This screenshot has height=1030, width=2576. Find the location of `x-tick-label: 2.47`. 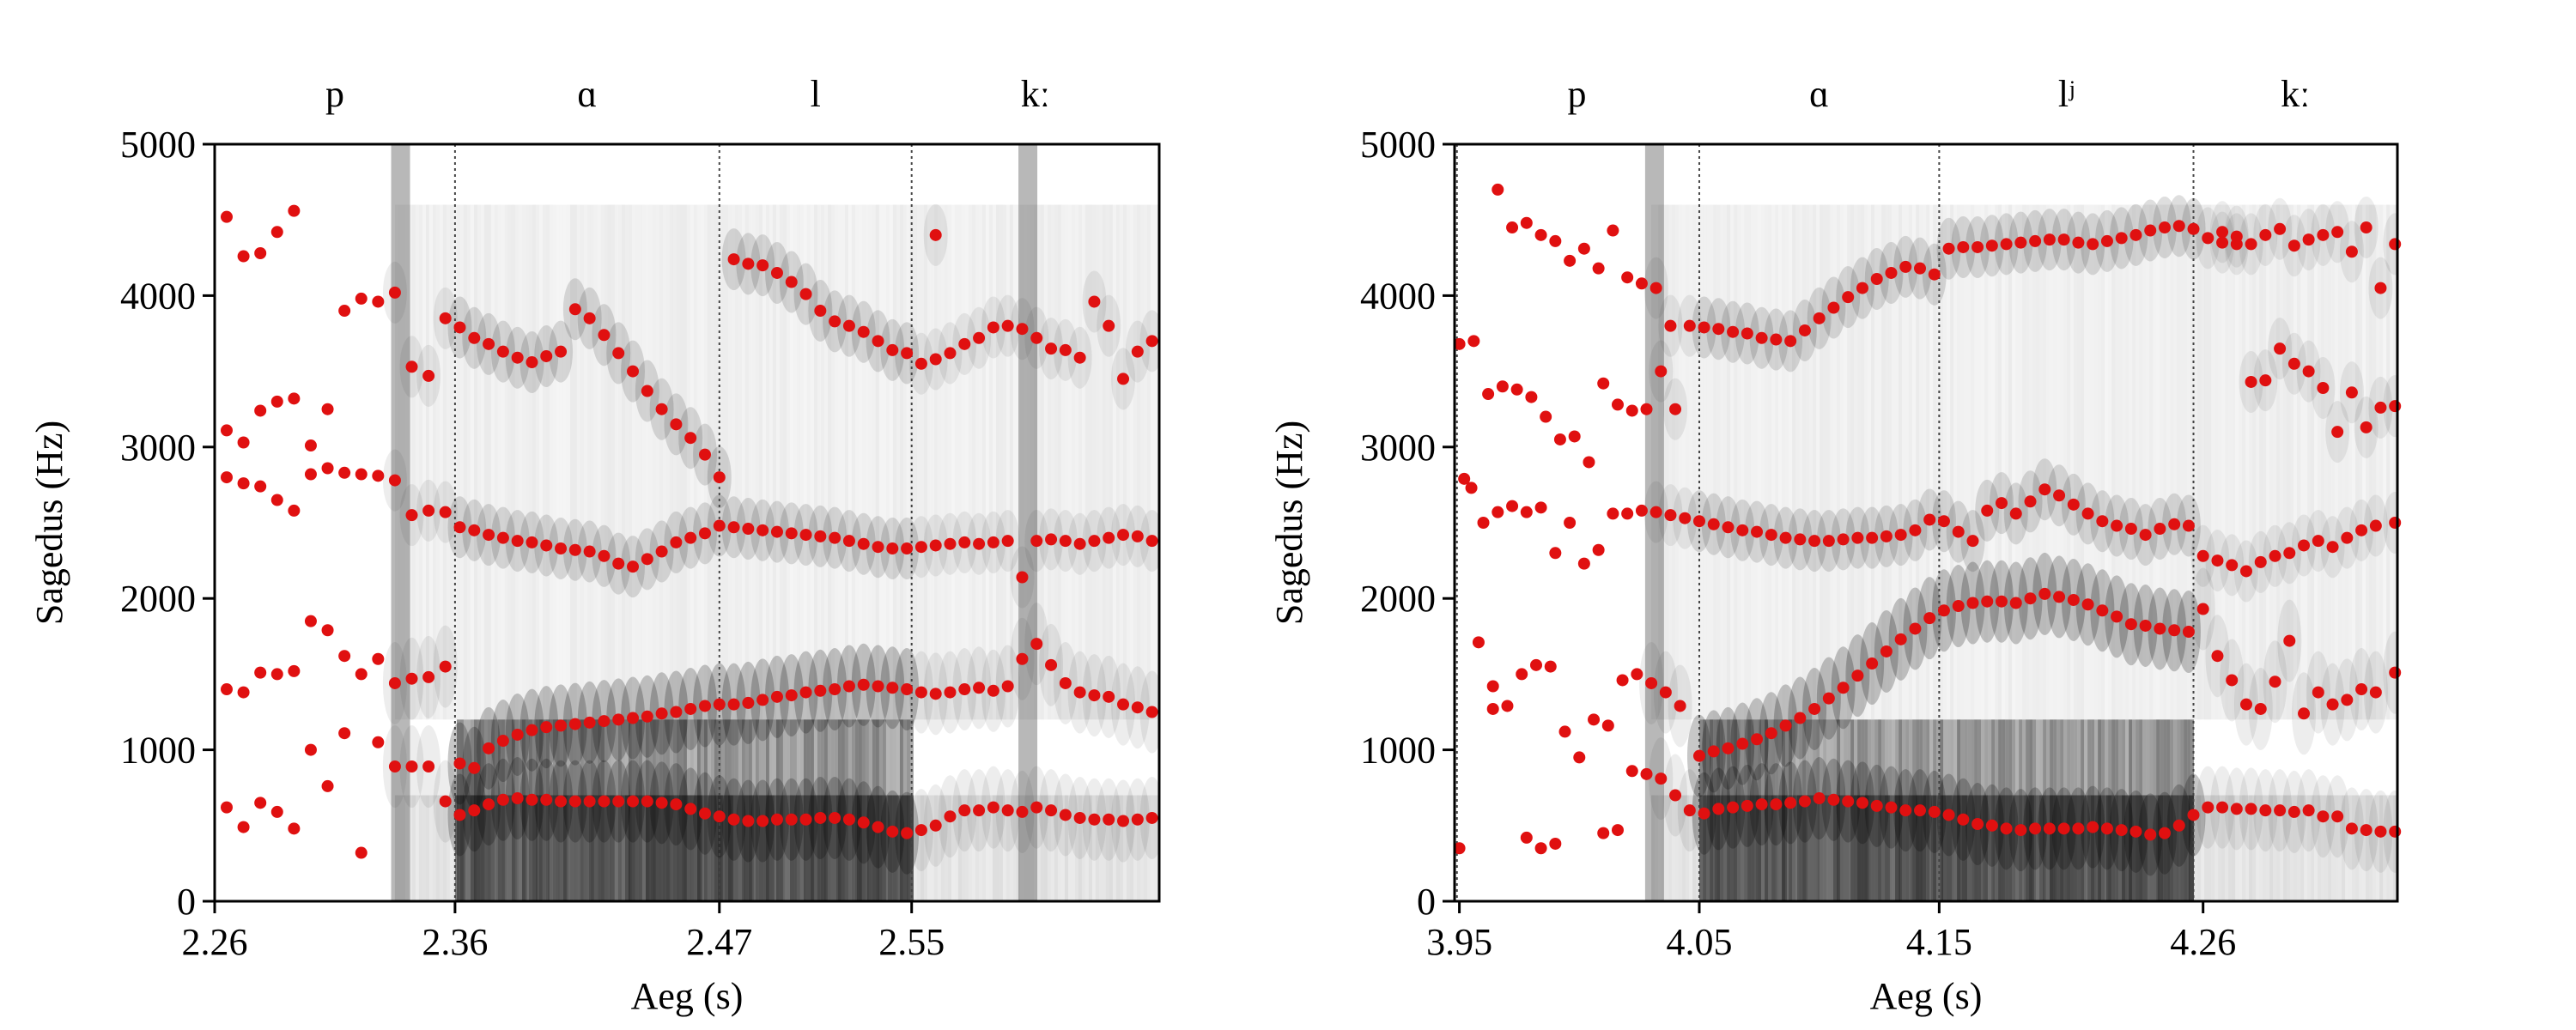

x-tick-label: 2.47 is located at coordinates (719, 942).